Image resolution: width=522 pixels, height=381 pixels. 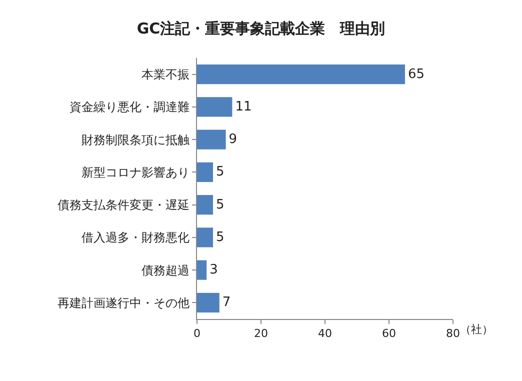 What do you see at coordinates (124, 205) in the screenshot?
I see `y-tick-label: 債務支払条件変更・遅延` at bounding box center [124, 205].